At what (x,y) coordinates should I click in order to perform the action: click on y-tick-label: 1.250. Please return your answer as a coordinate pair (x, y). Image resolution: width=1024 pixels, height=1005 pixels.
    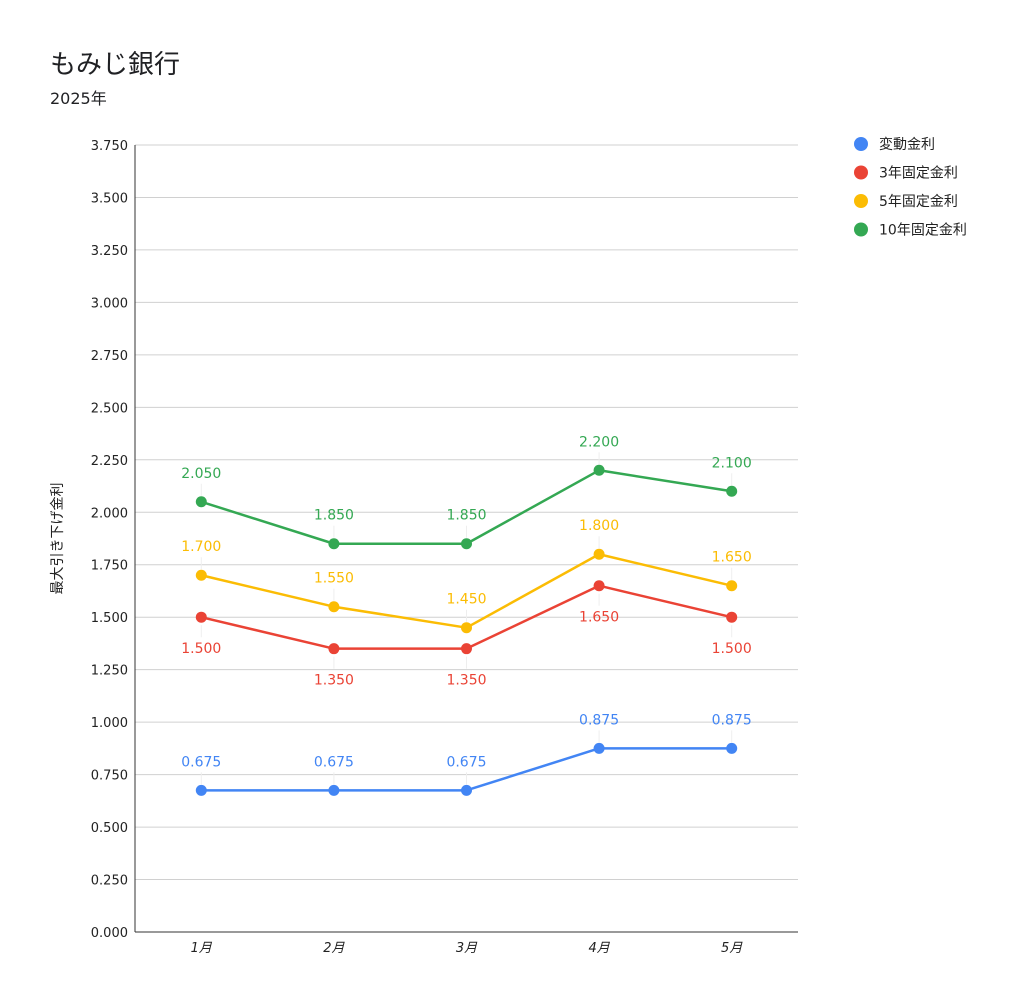
    Looking at the image, I should click on (109, 671).